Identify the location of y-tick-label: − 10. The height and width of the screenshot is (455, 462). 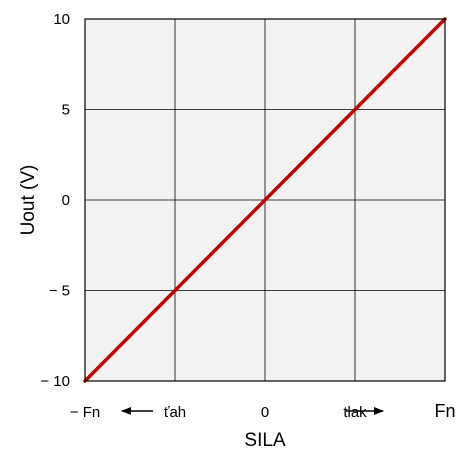
(55, 381).